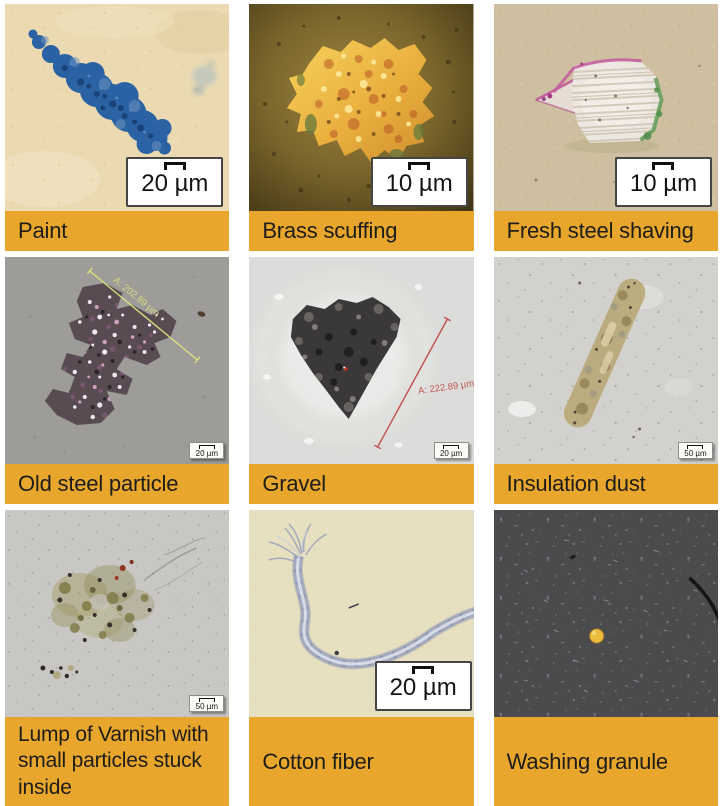  Describe the element at coordinates (361, 484) in the screenshot. I see `caption-gravel: Gravel` at that location.